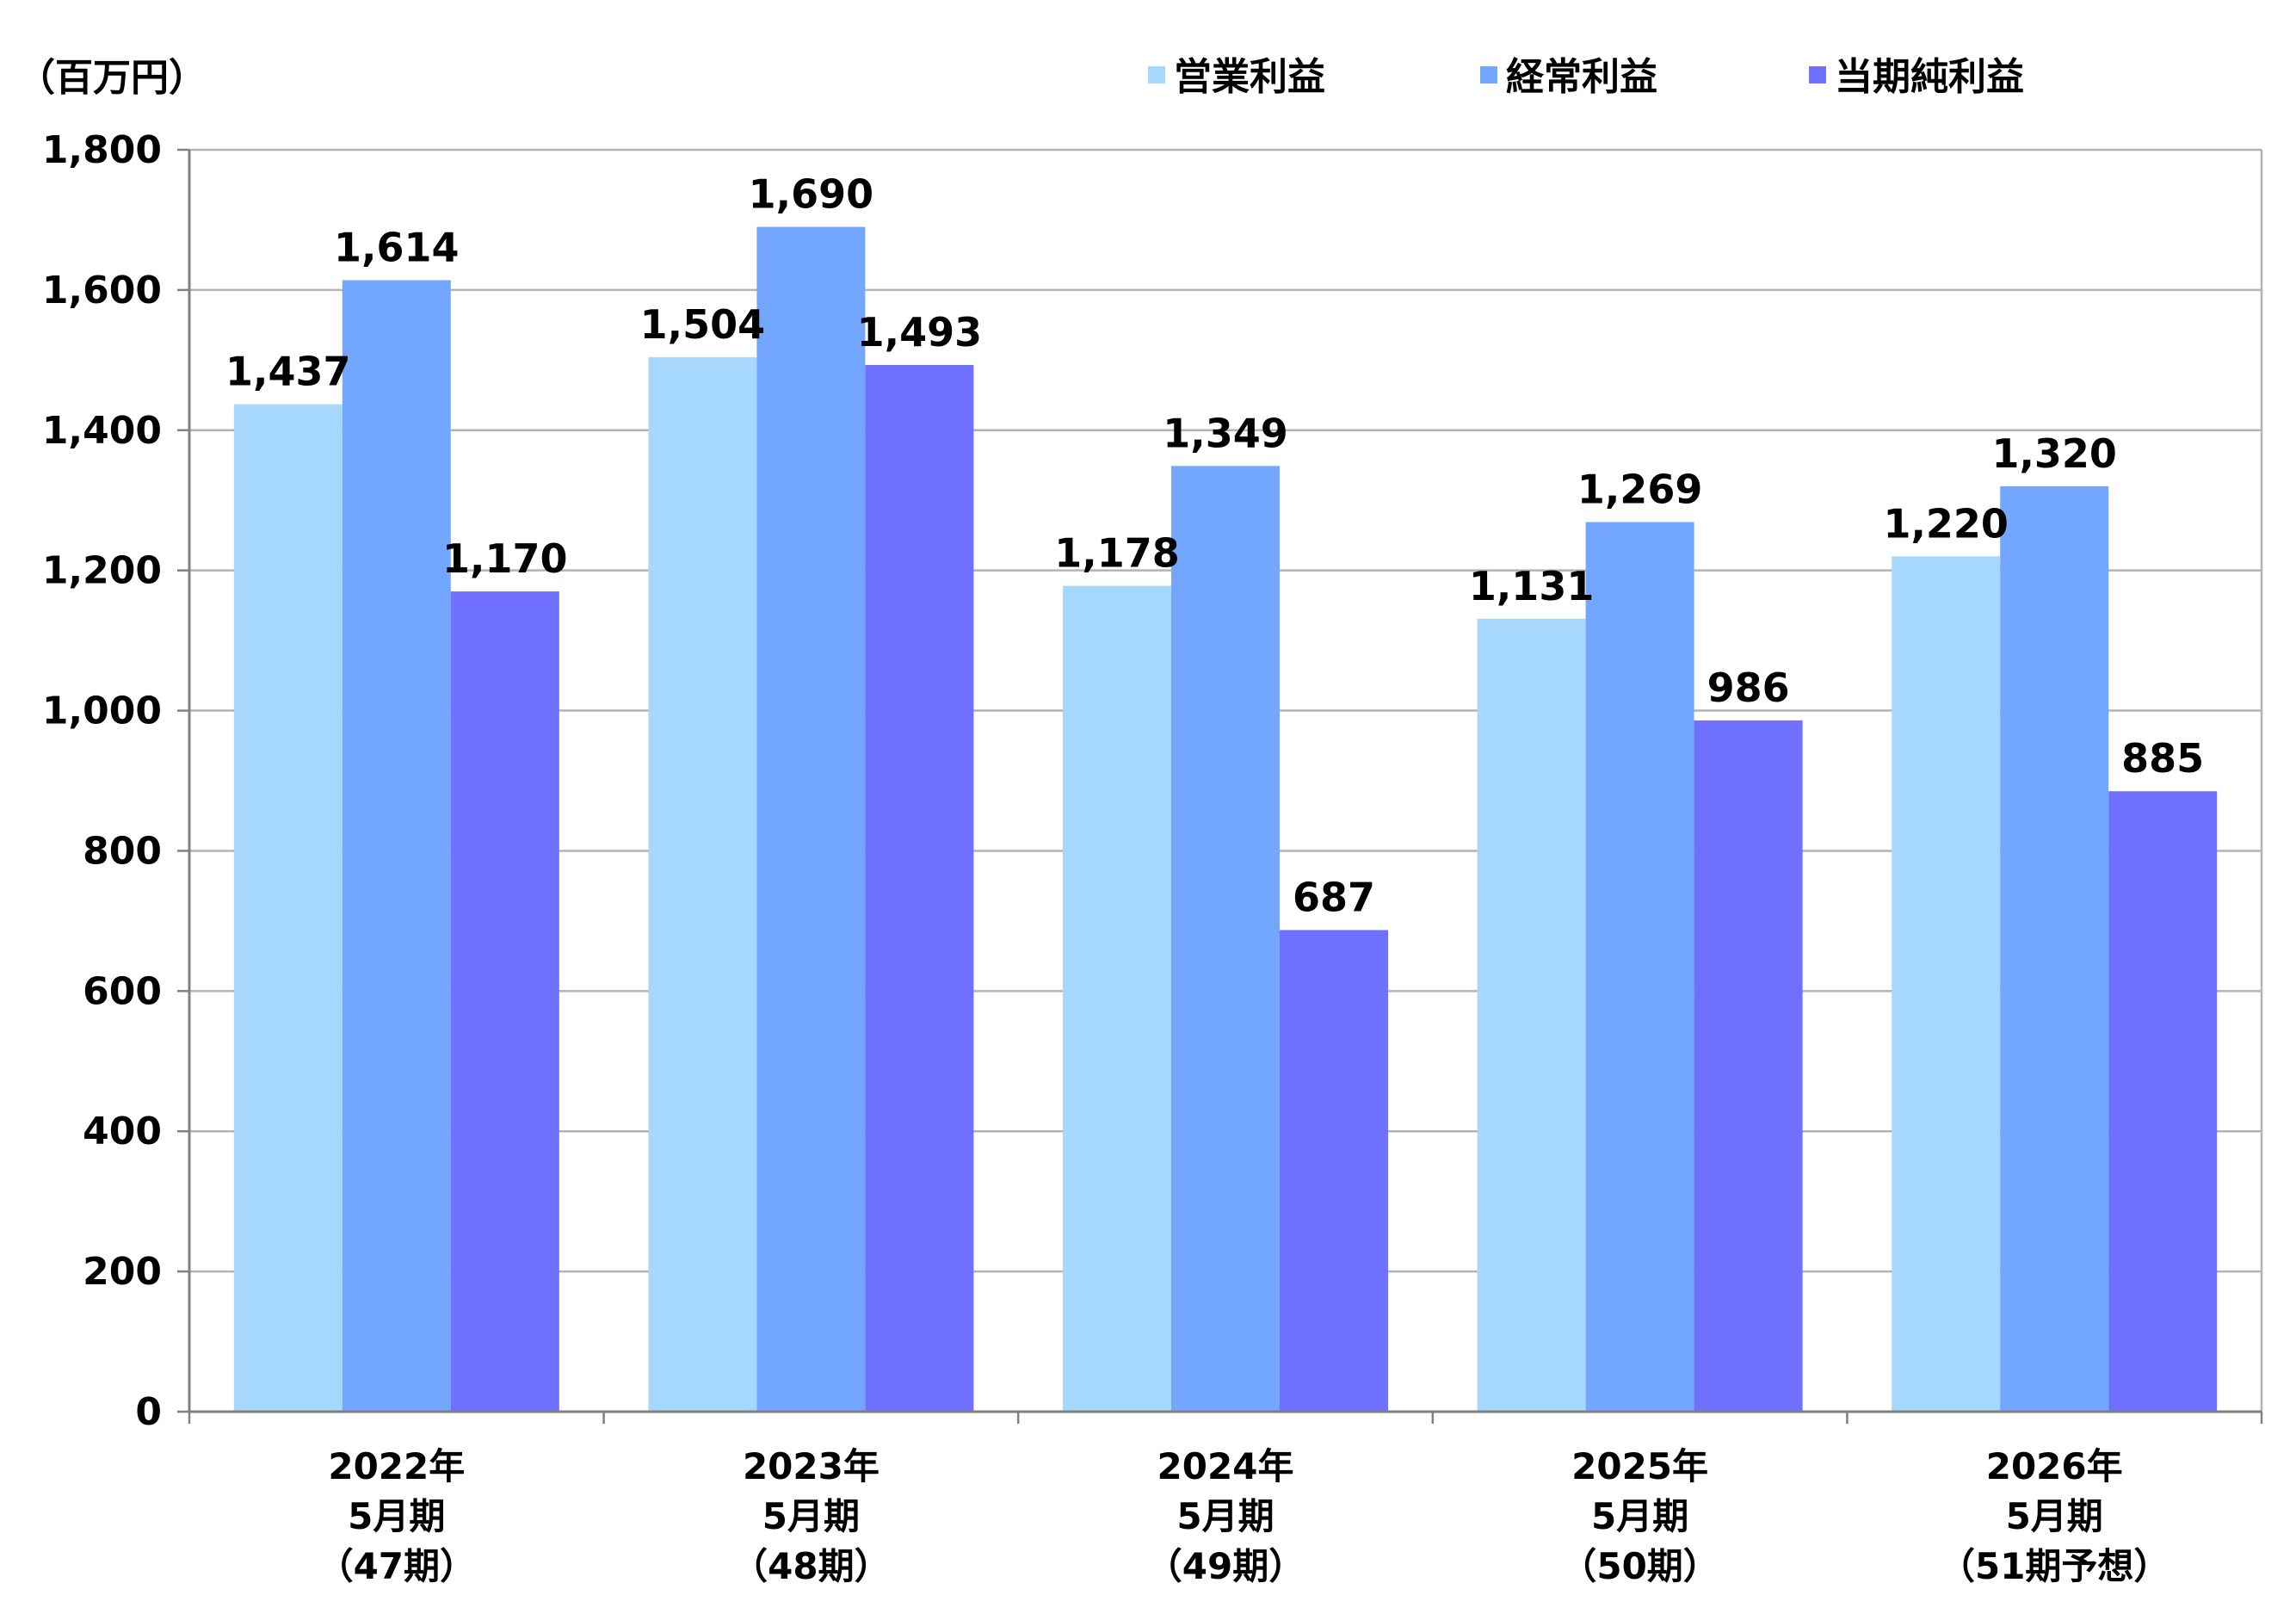 The image size is (2296, 1620). What do you see at coordinates (811, 1466) in the screenshot?
I see `x-category-label: 2023年` at bounding box center [811, 1466].